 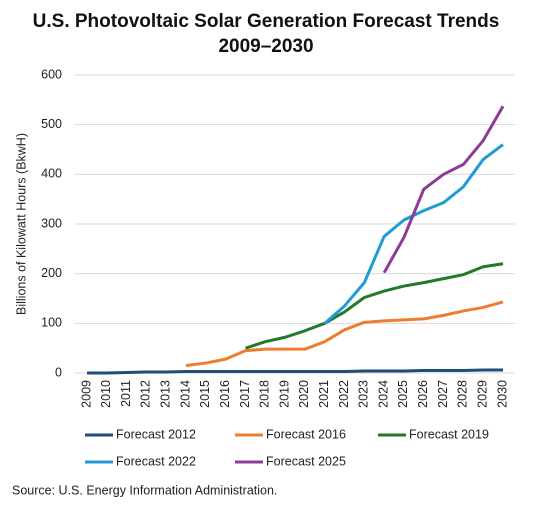 I want to click on x-tick-label: 2026, so click(x=423, y=394).